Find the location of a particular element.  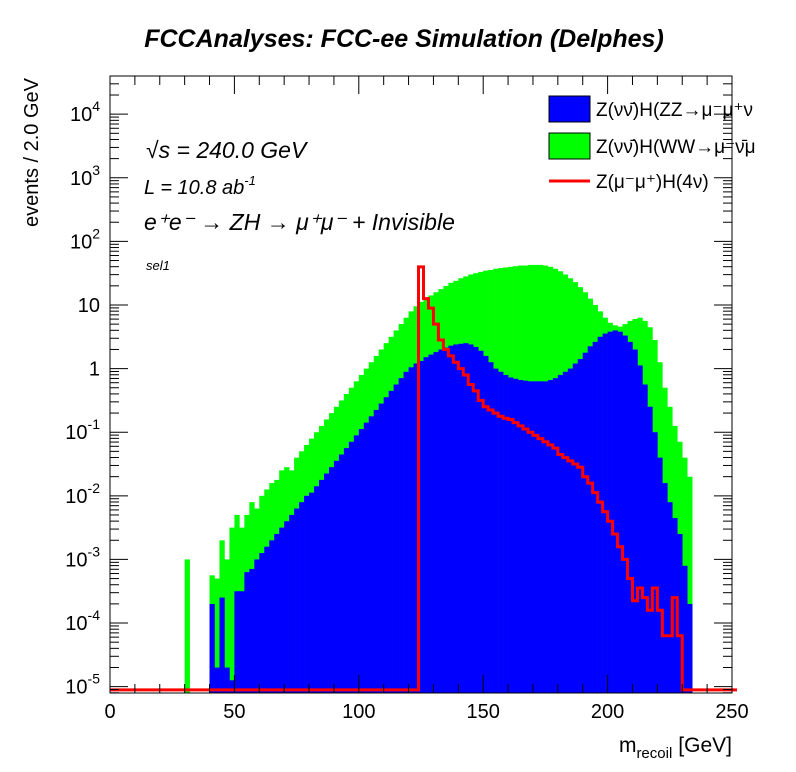

legend-swatch-ww is located at coordinates (569, 146).